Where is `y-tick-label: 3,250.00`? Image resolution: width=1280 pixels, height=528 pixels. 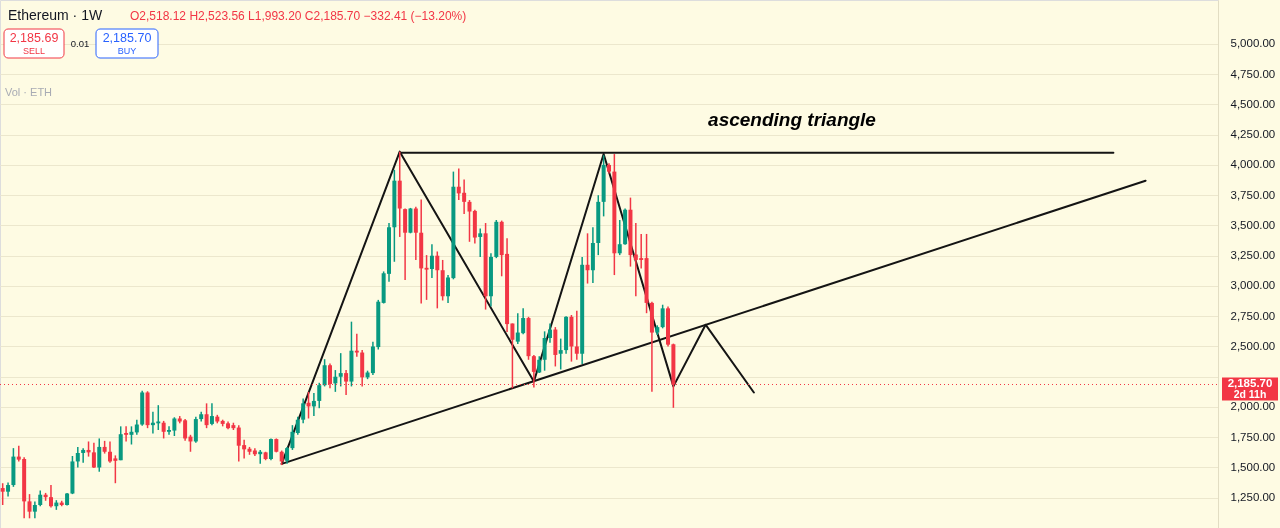
y-tick-label: 3,250.00 is located at coordinates (1253, 255).